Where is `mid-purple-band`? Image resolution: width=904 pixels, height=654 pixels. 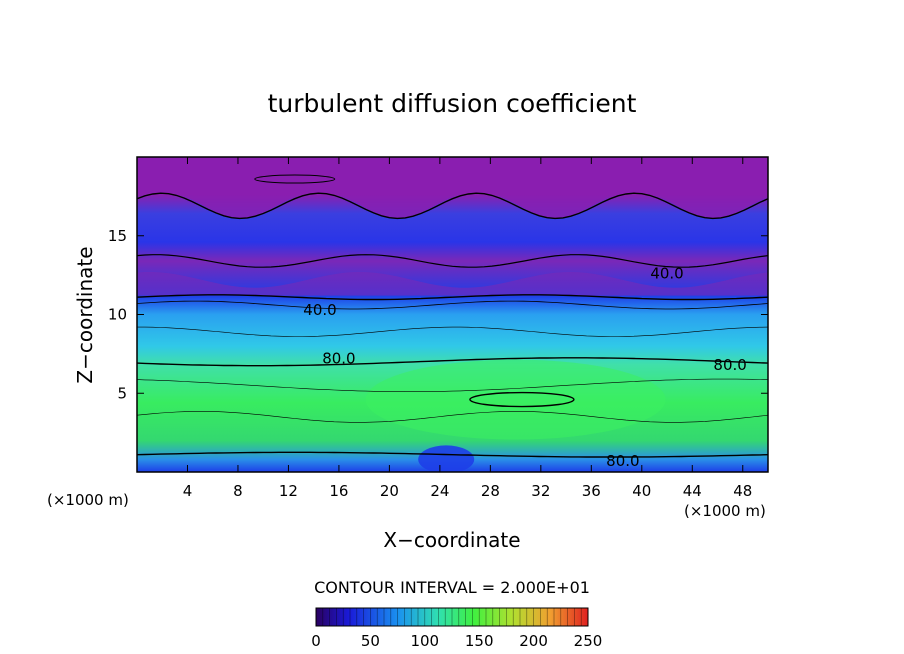
mid-purple-band is located at coordinates (452, 284).